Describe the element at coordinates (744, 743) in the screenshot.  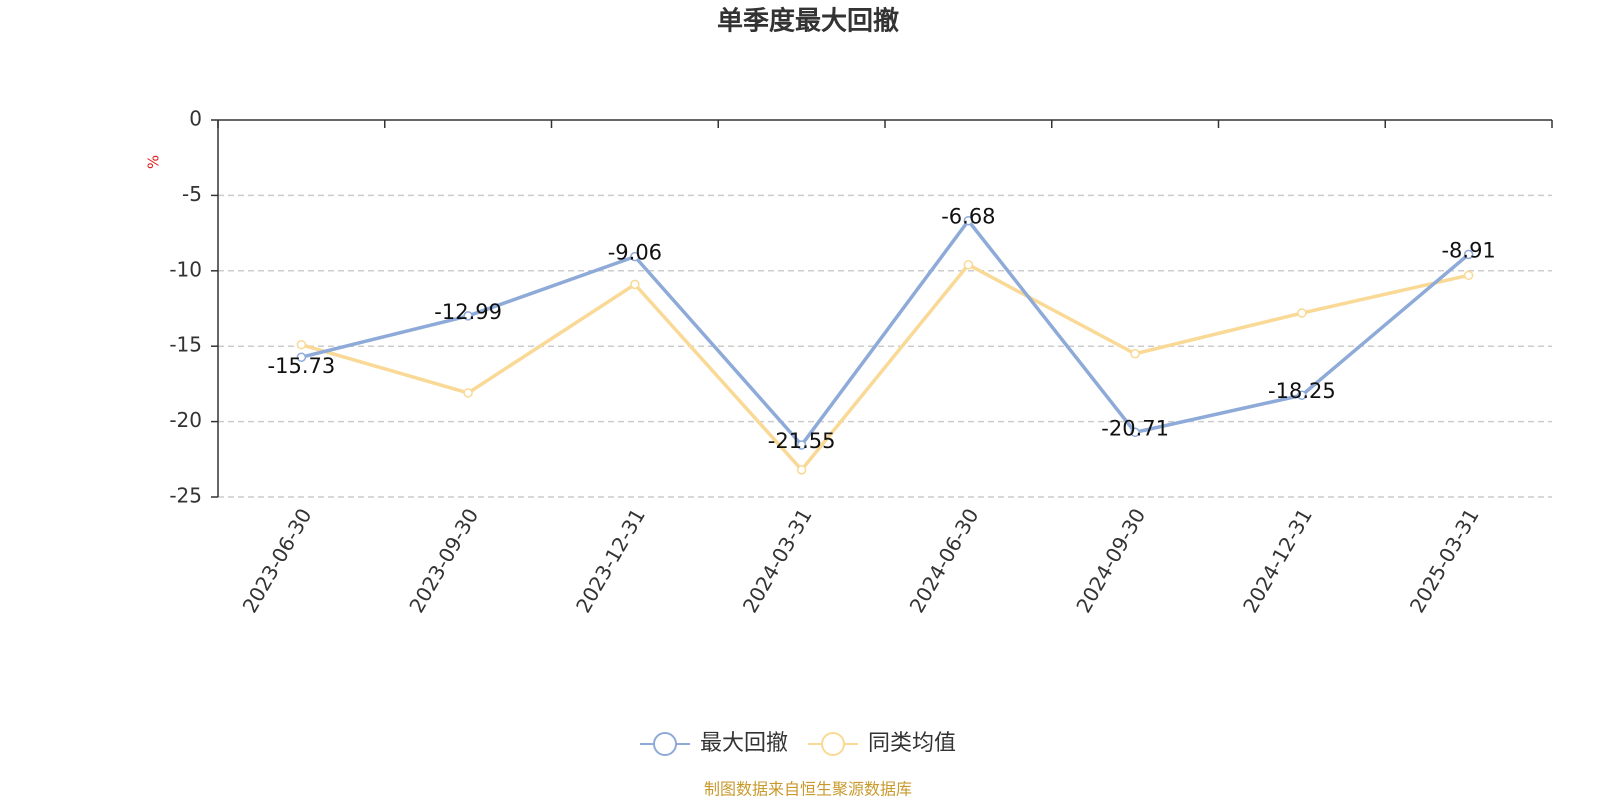
I see `legend-label: 最大回撤` at that location.